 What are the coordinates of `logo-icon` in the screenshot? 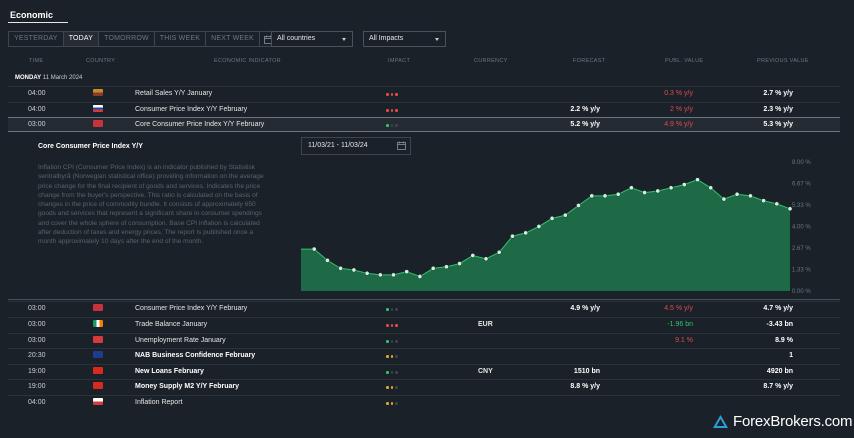 It's located at (720, 421).